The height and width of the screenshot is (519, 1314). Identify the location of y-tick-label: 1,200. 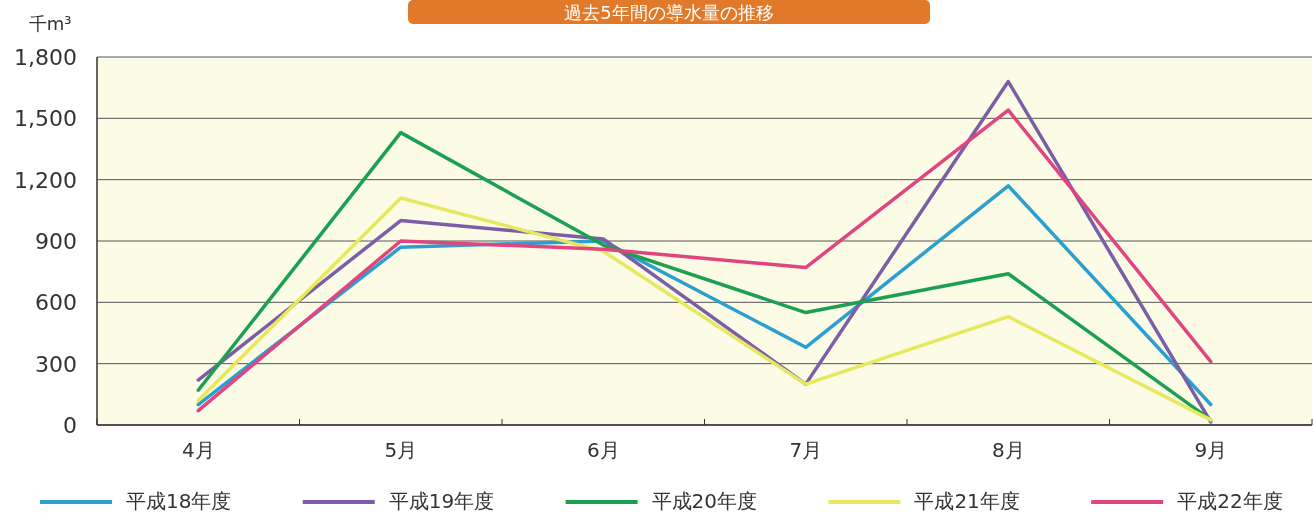
(45, 180).